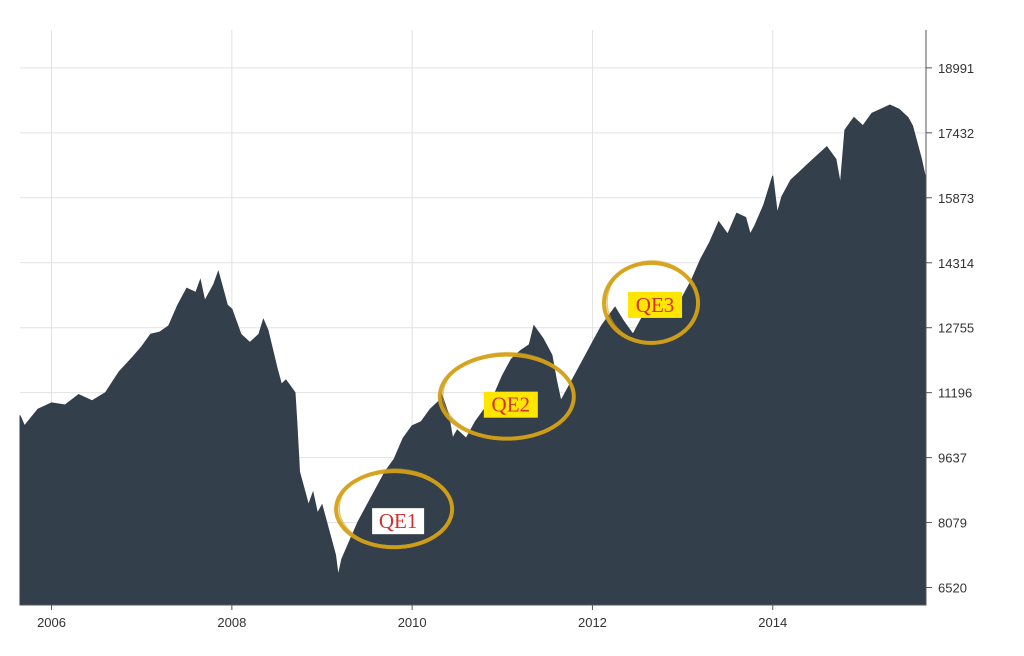  I want to click on y-tick-label: 15873, so click(956, 198).